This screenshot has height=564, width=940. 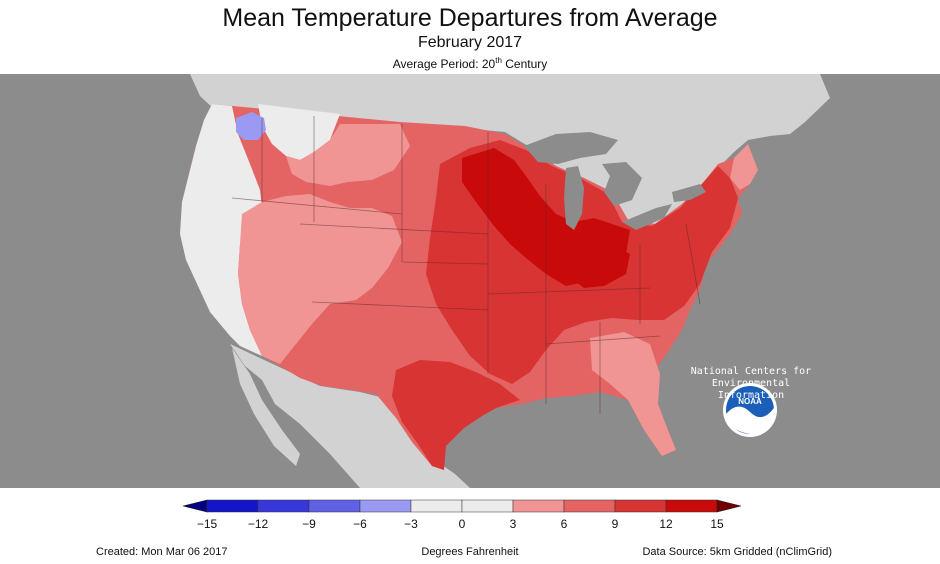 What do you see at coordinates (162, 552) in the screenshot?
I see `created-date: Created: Mon Mar 06 2017` at bounding box center [162, 552].